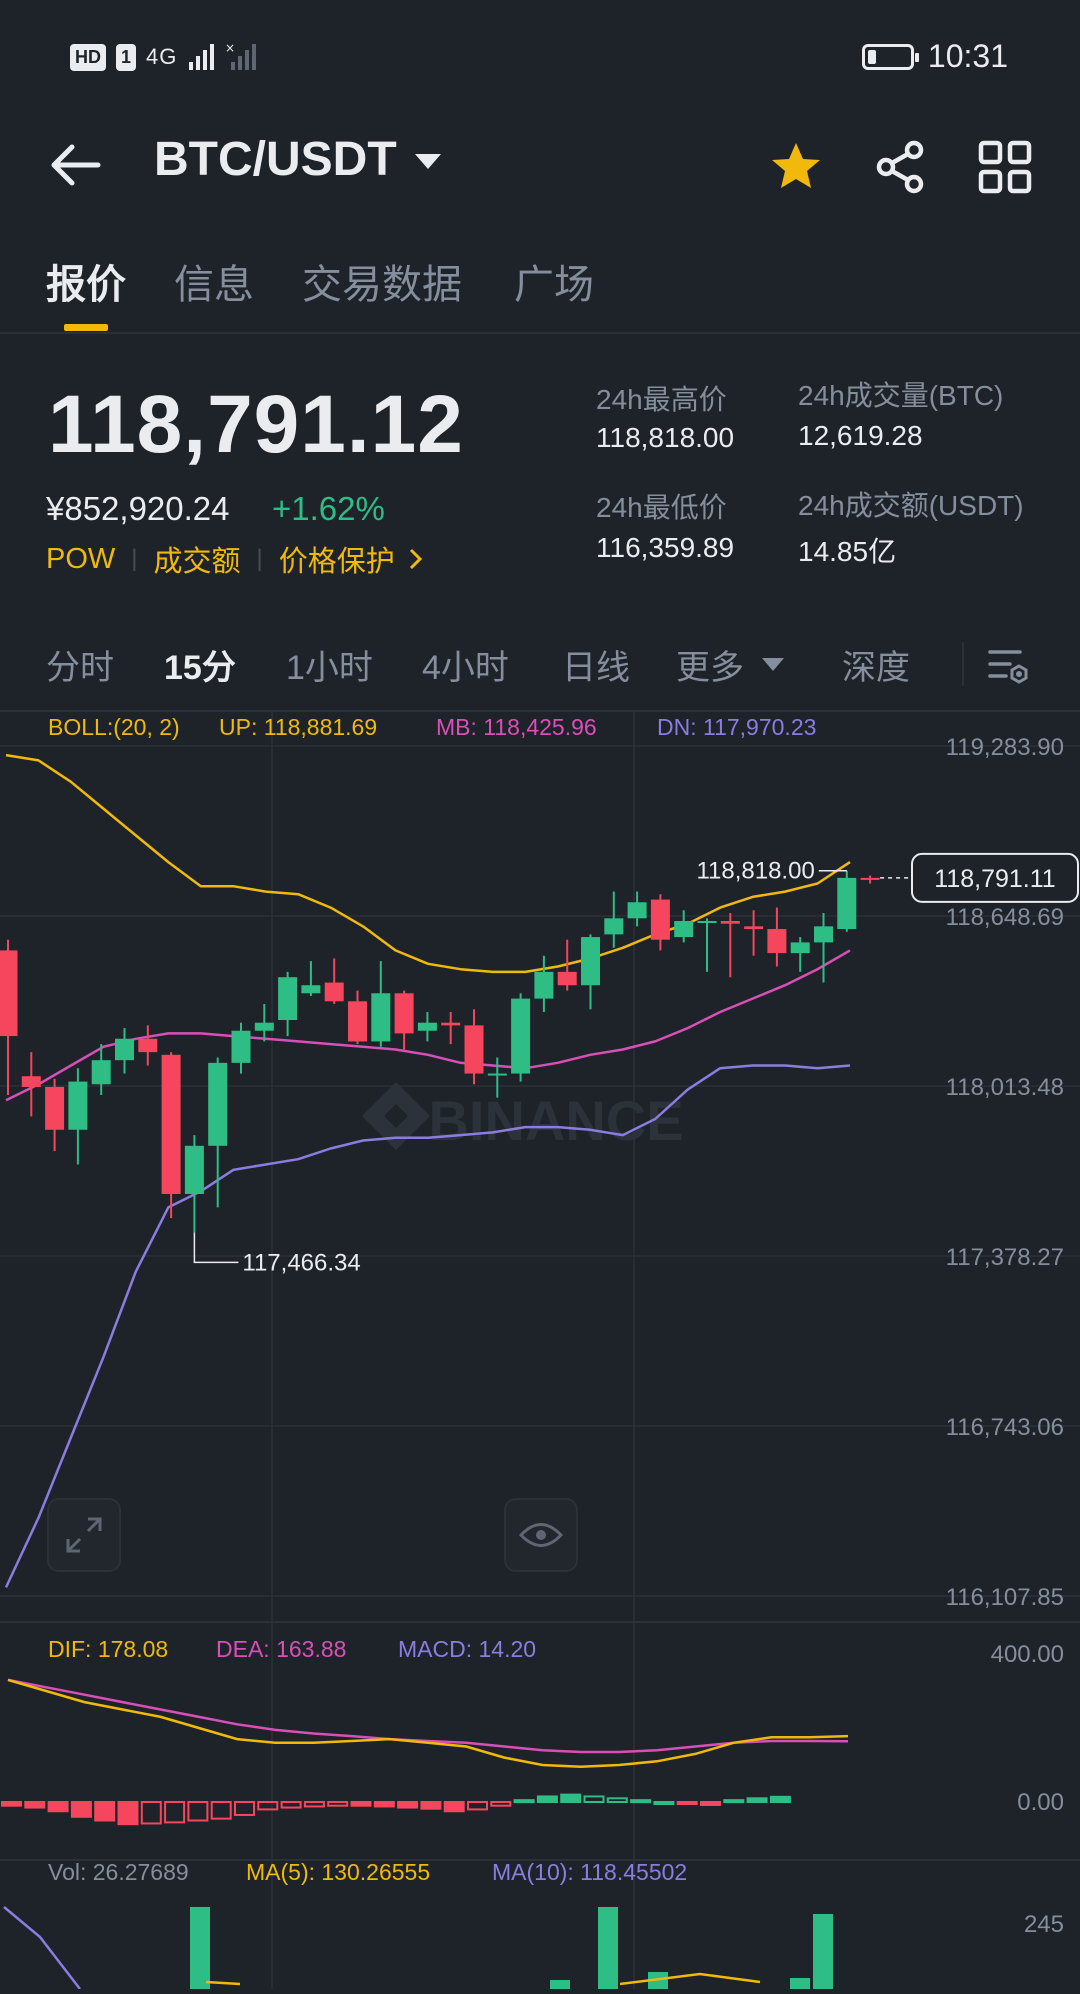 Image resolution: width=1080 pixels, height=1994 pixels. Describe the element at coordinates (876, 668) in the screenshot. I see `interval-depth: 深度` at that location.